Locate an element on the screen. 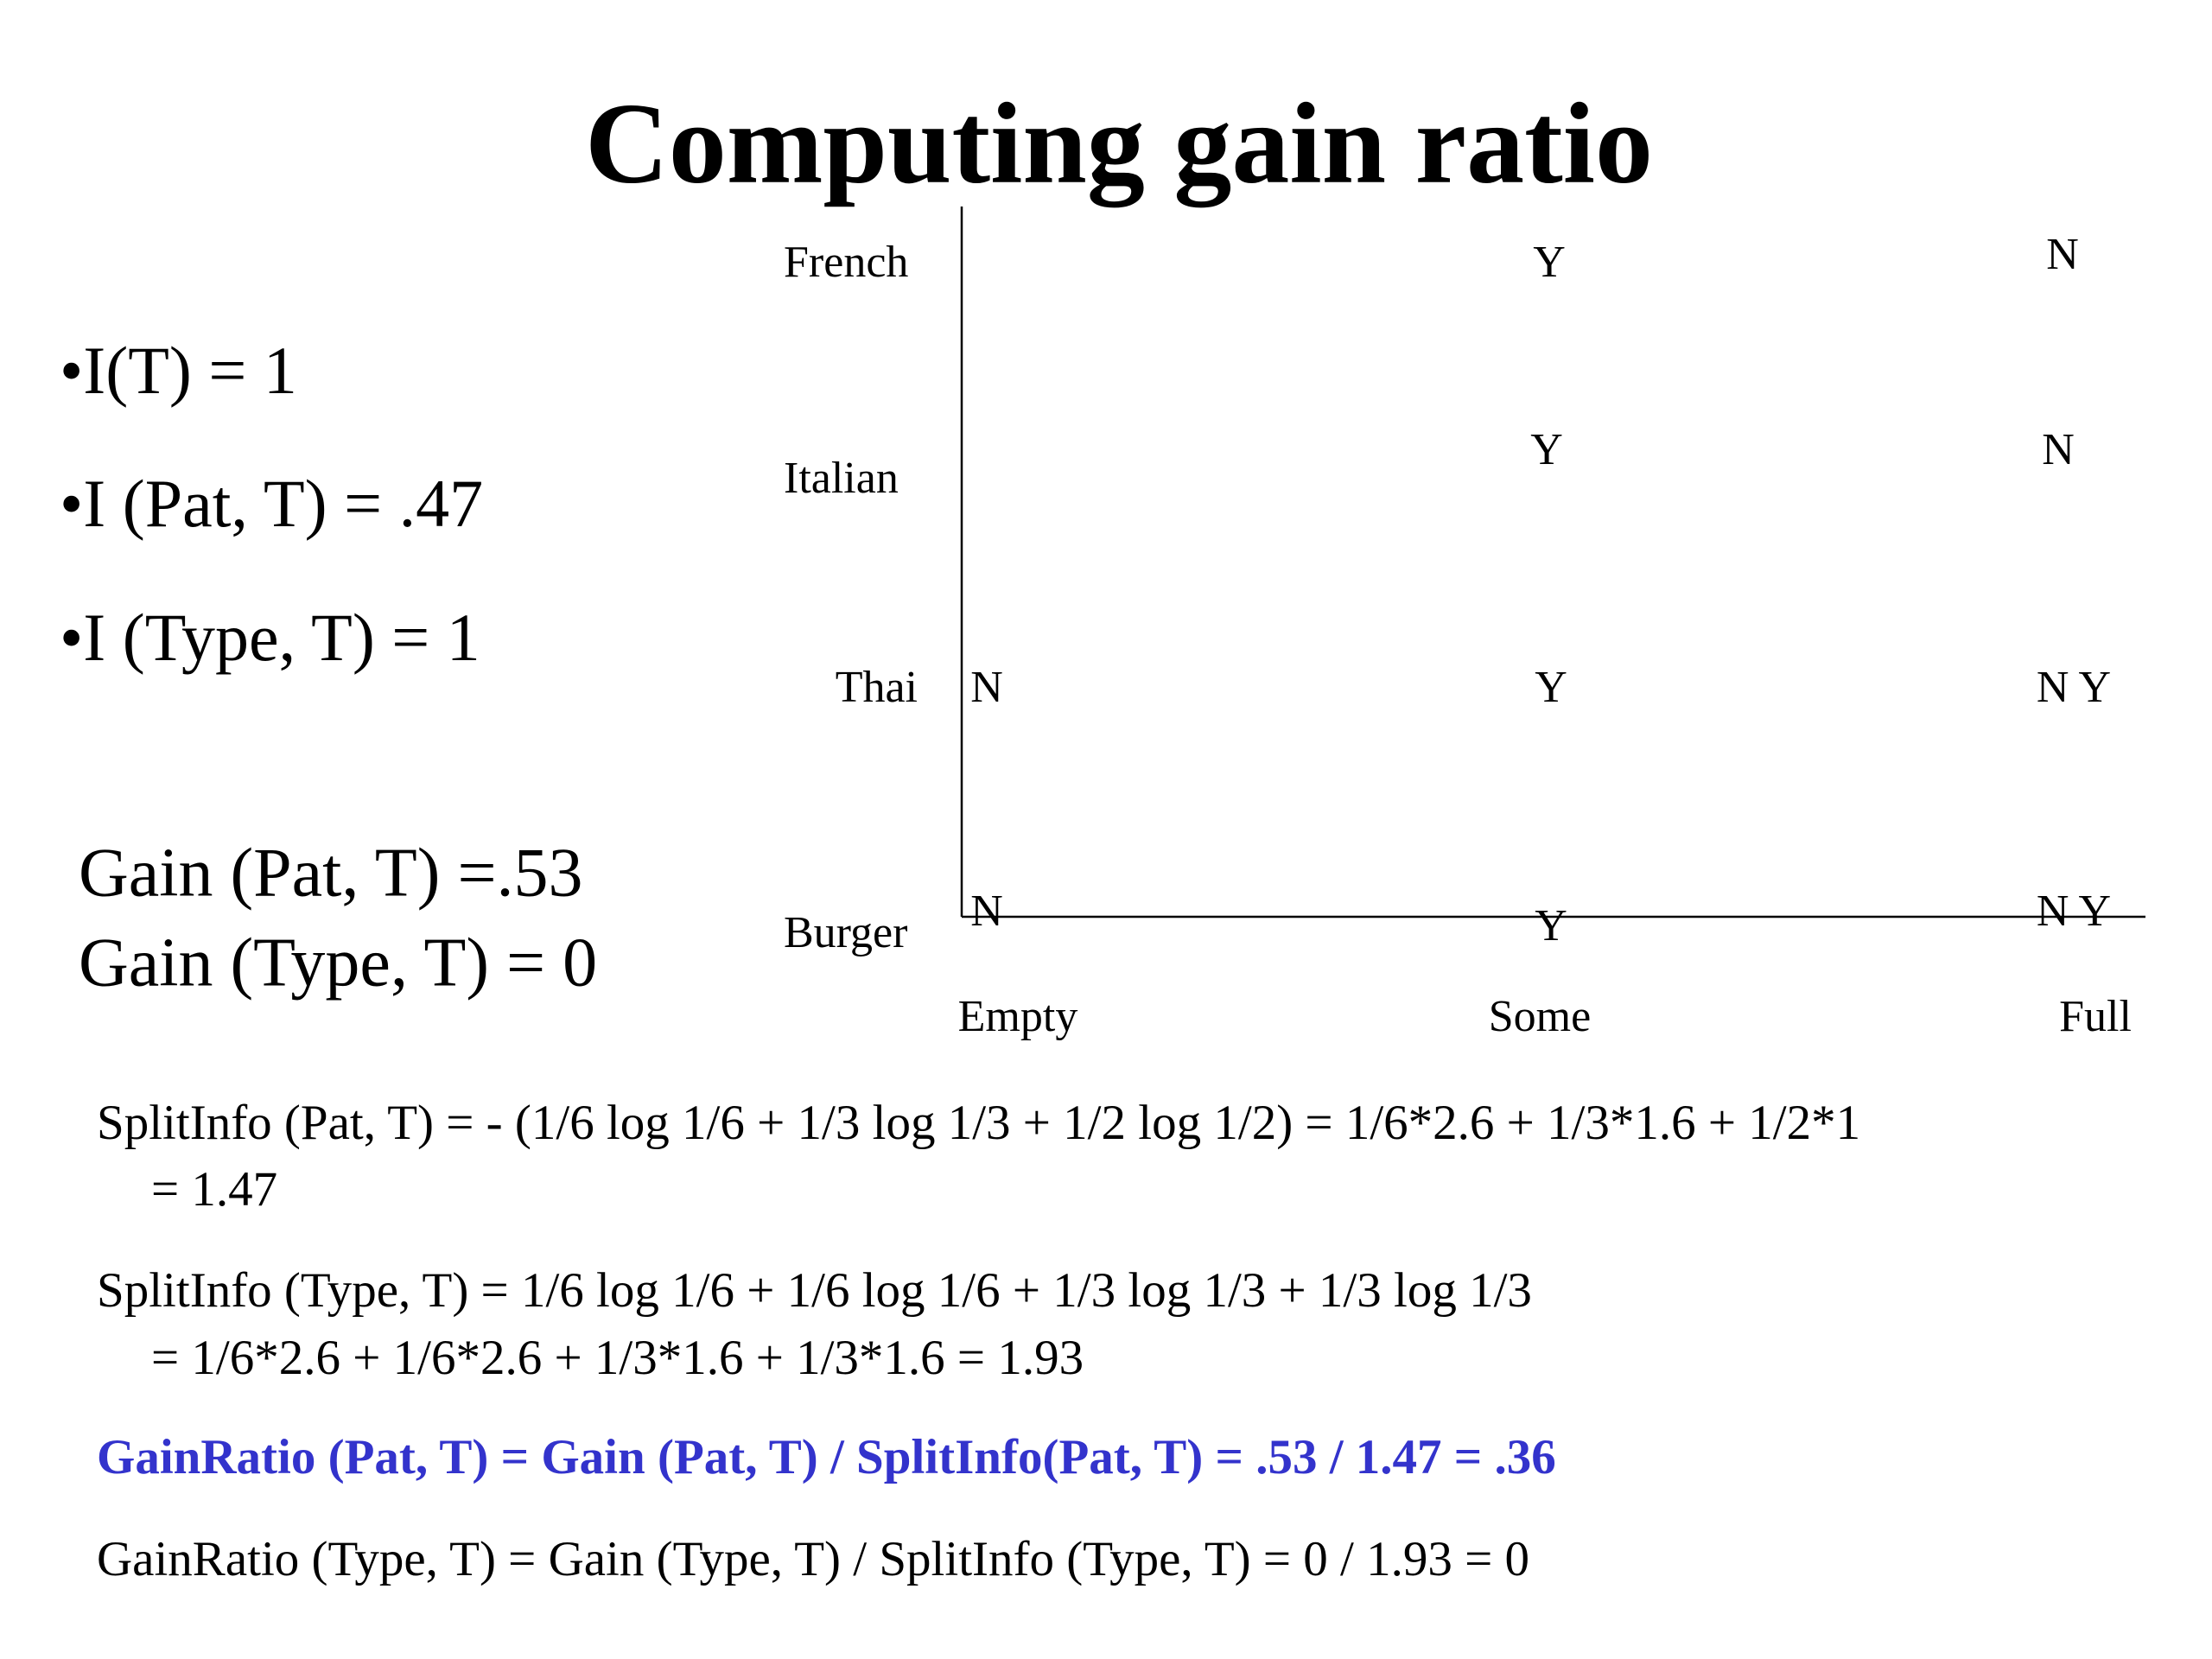  bullet-item: •I (Type, T) = 1 is located at coordinates (270, 637).